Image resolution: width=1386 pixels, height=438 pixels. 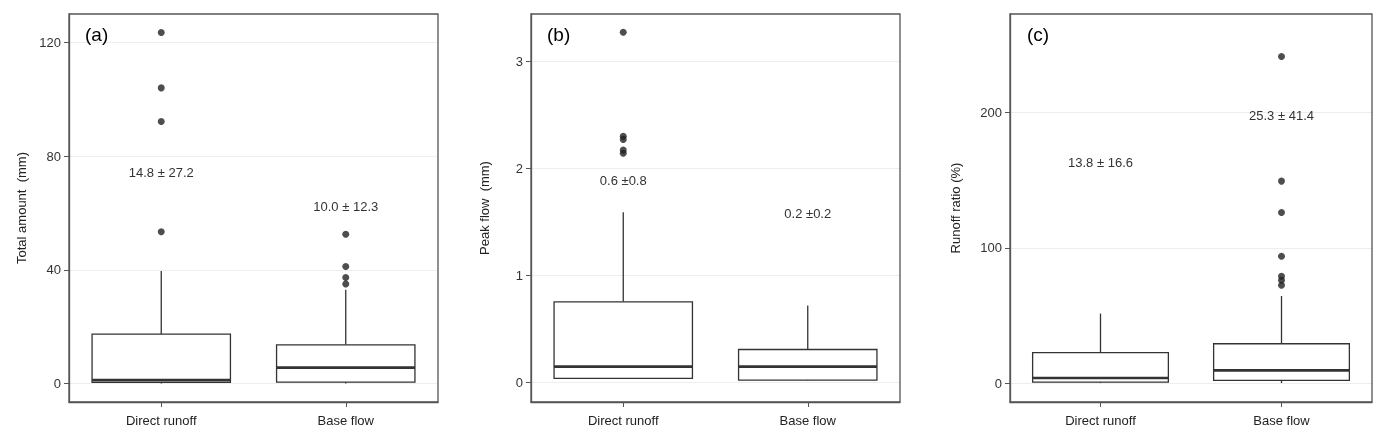 What do you see at coordinates (484, 208) in the screenshot?
I see `y-axis-title: Peak flow (mm)` at bounding box center [484, 208].